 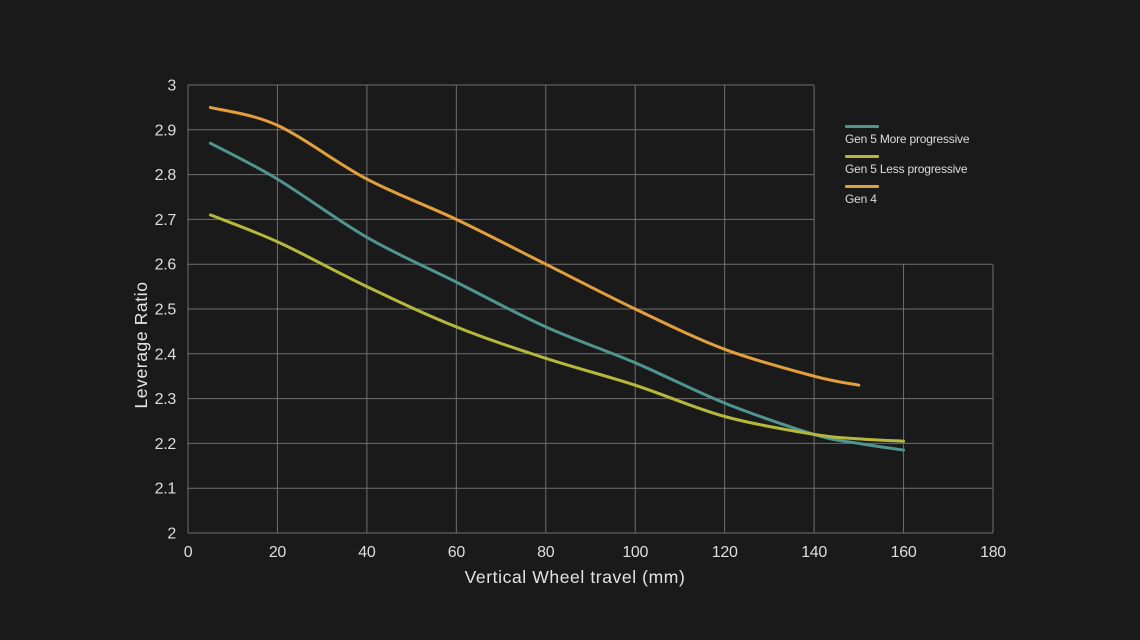 I want to click on x-tick-label: 60, so click(x=457, y=552).